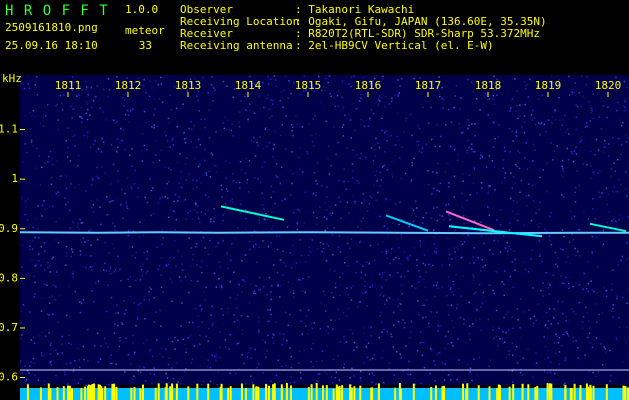  What do you see at coordinates (51, 27) in the screenshot?
I see `file-name: 2509161810.png` at bounding box center [51, 27].